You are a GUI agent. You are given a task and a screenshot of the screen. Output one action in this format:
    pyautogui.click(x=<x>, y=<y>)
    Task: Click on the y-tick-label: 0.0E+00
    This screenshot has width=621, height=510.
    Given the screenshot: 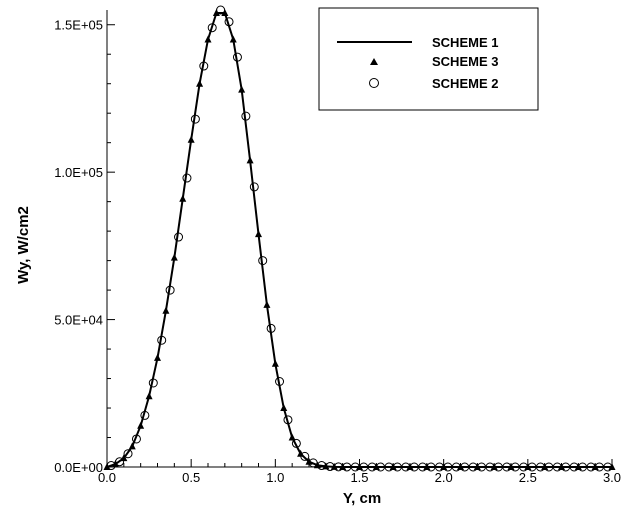 What is the action you would take?
    pyautogui.click(x=78, y=467)
    